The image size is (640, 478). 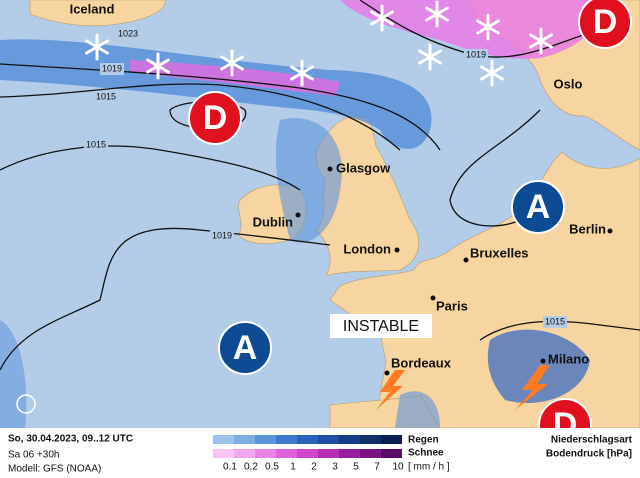 What do you see at coordinates (363, 167) in the screenshot?
I see `city-label: Glasgow` at bounding box center [363, 167].